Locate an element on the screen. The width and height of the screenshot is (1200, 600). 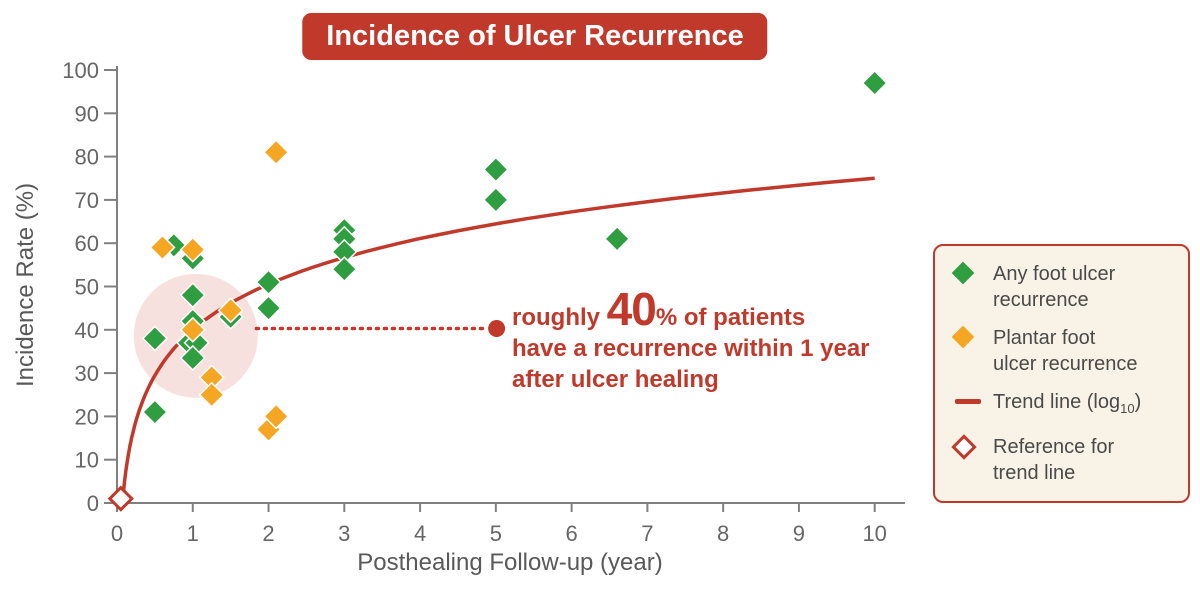
y-tick-label: 70 is located at coordinates (87, 200).